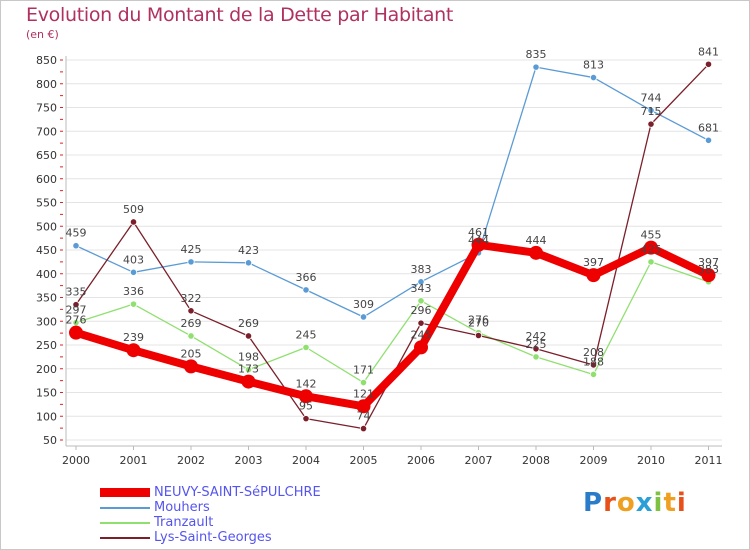 This screenshot has height=550, width=750. I want to click on y-tick-label-350: 350, so click(46, 298).